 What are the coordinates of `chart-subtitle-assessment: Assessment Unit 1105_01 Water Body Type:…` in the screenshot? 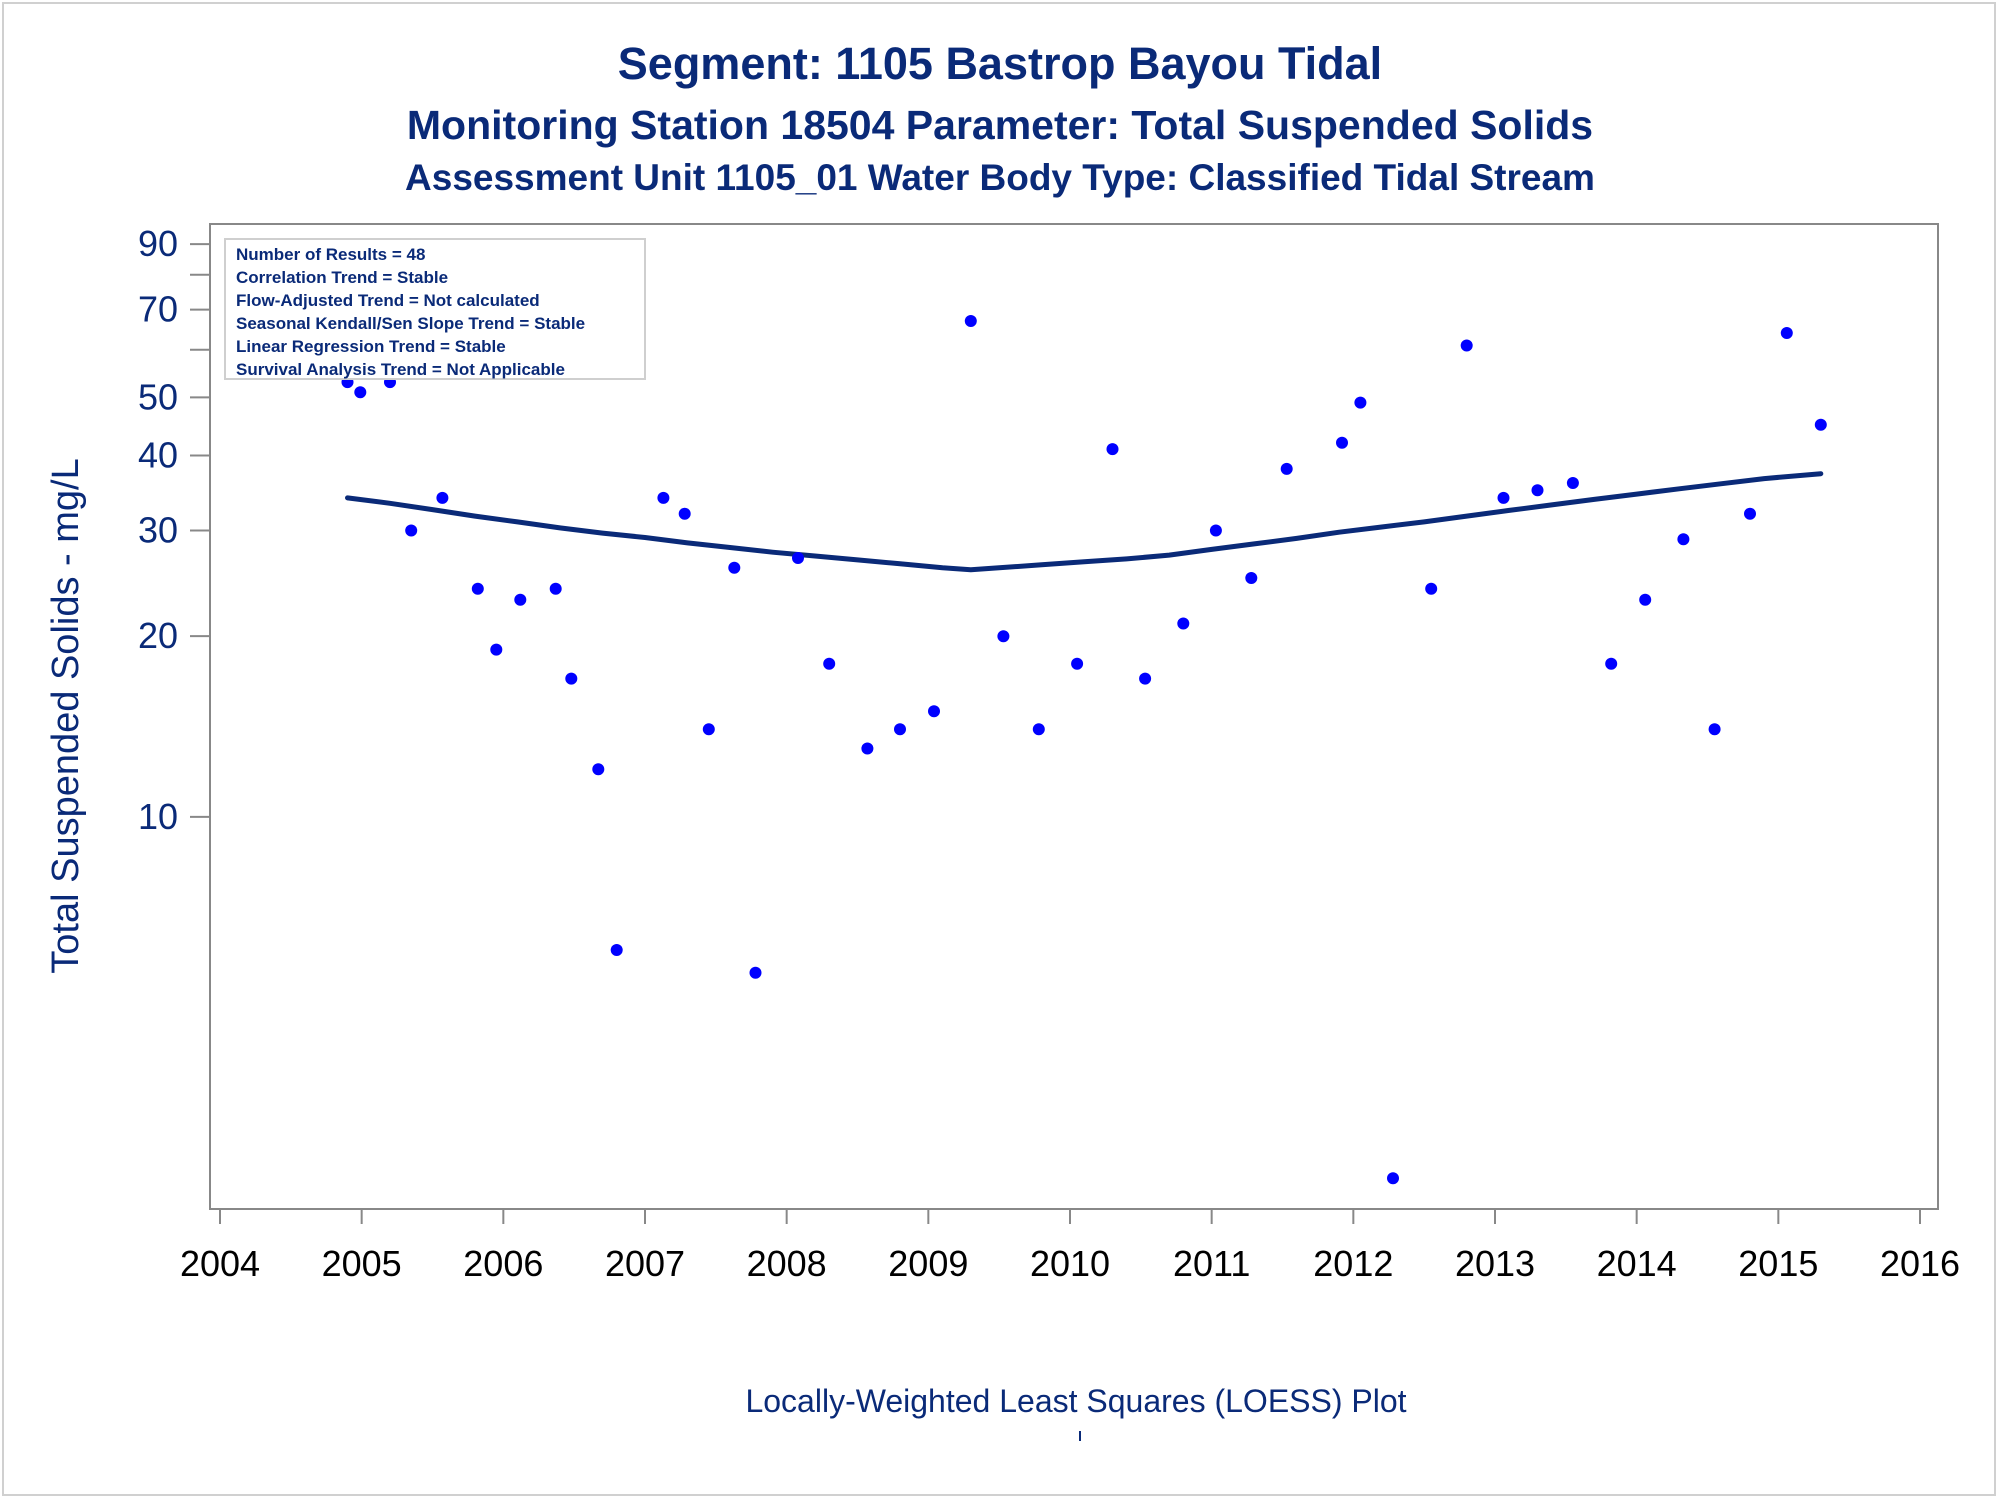 It's located at (1000, 177).